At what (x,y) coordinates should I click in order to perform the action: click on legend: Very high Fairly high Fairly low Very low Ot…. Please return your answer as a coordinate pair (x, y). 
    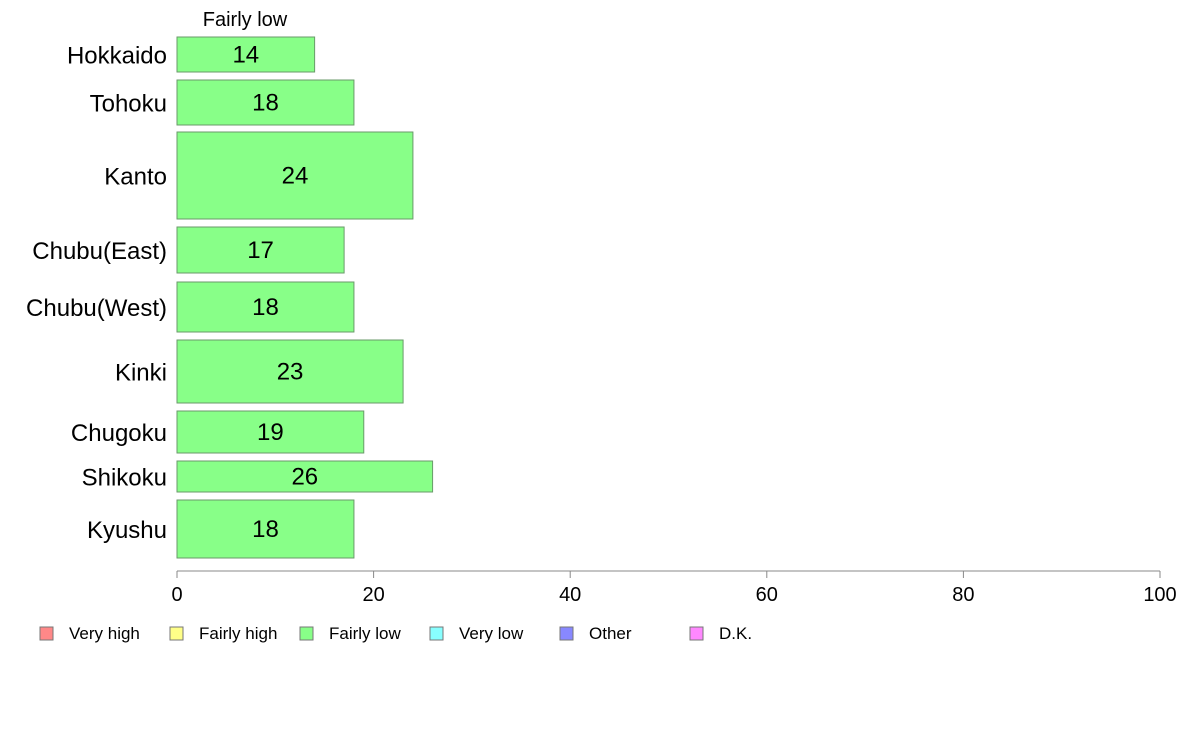
    Looking at the image, I should click on (395, 633).